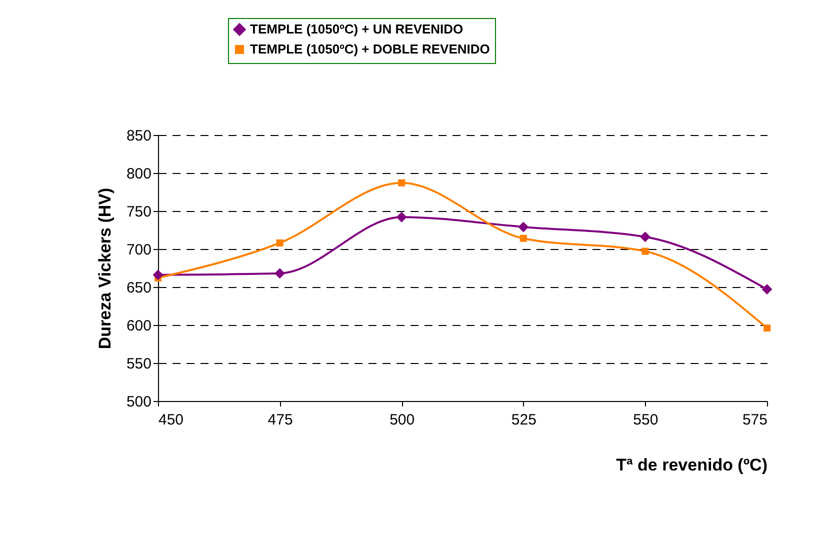 The image size is (832, 535). I want to click on y-tick-label: 500, so click(139, 402).